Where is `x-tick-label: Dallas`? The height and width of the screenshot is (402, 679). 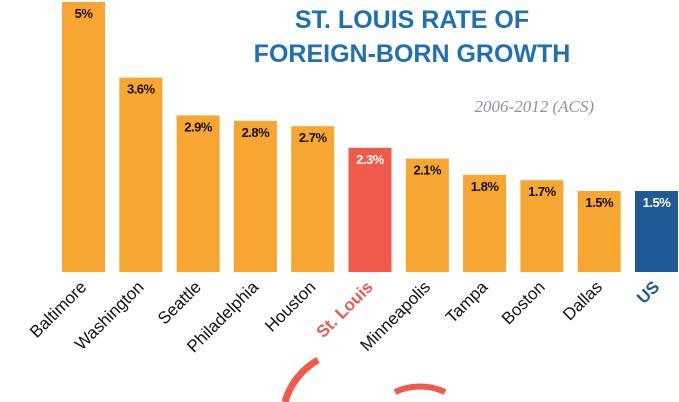 x-tick-label: Dallas is located at coordinates (582, 300).